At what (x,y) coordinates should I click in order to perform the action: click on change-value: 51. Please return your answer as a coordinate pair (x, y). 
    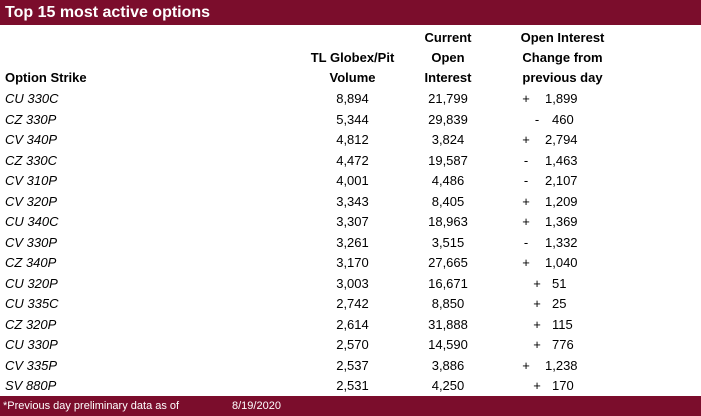
    Looking at the image, I should click on (559, 283).